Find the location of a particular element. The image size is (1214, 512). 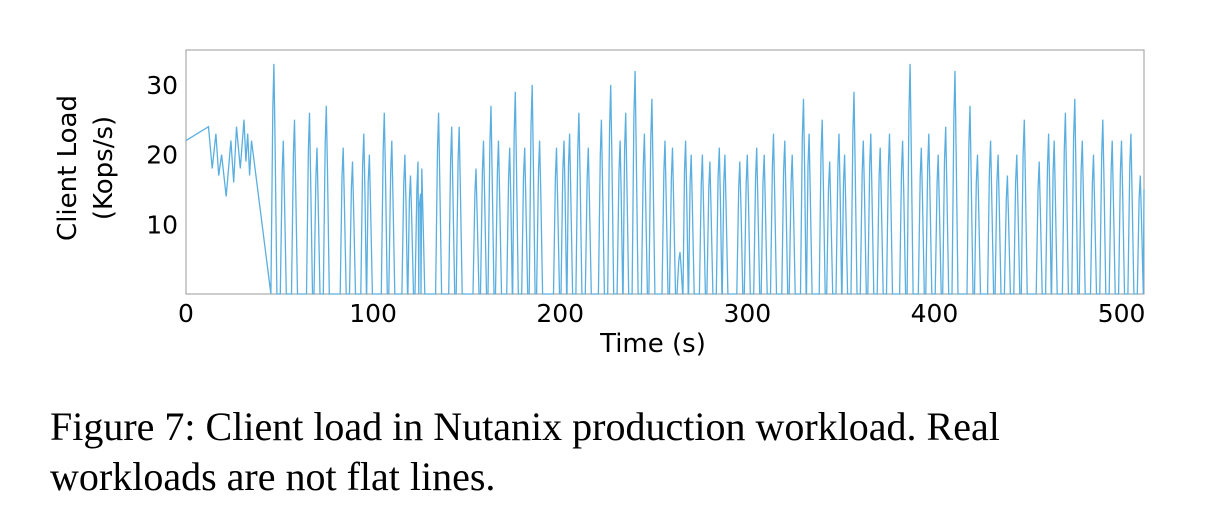

y-axis-label-line2: (Kops/s) is located at coordinates (104, 168).